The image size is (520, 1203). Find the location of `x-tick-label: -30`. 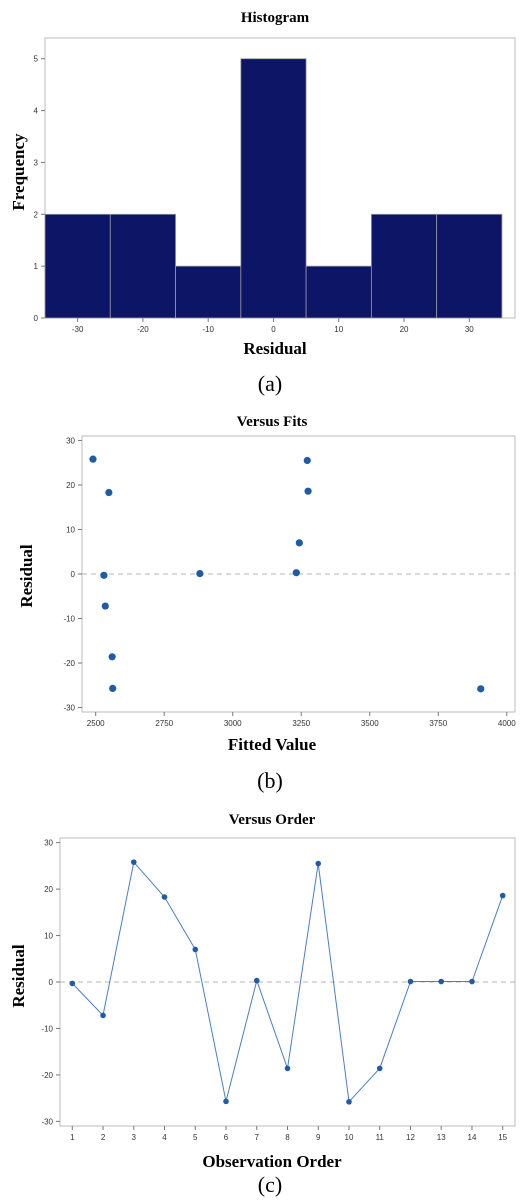

x-tick-label: -30 is located at coordinates (78, 329).